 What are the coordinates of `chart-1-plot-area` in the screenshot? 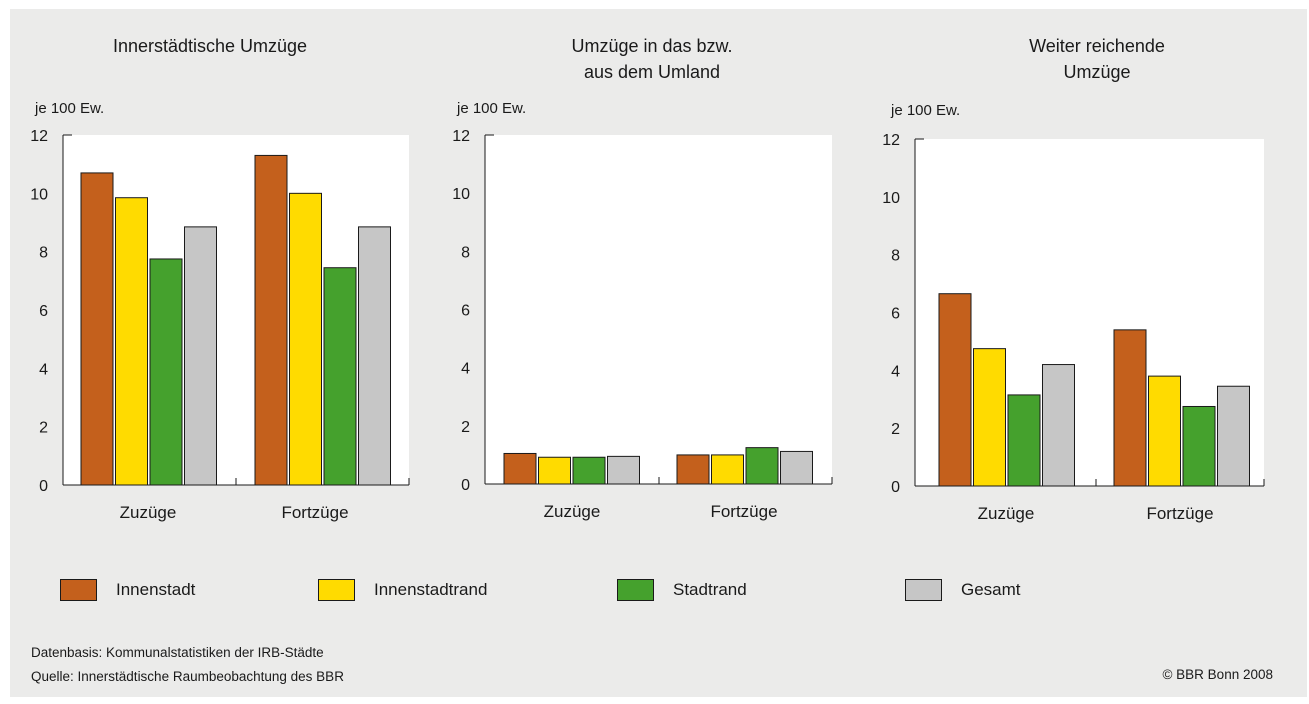 It's located at (236, 310).